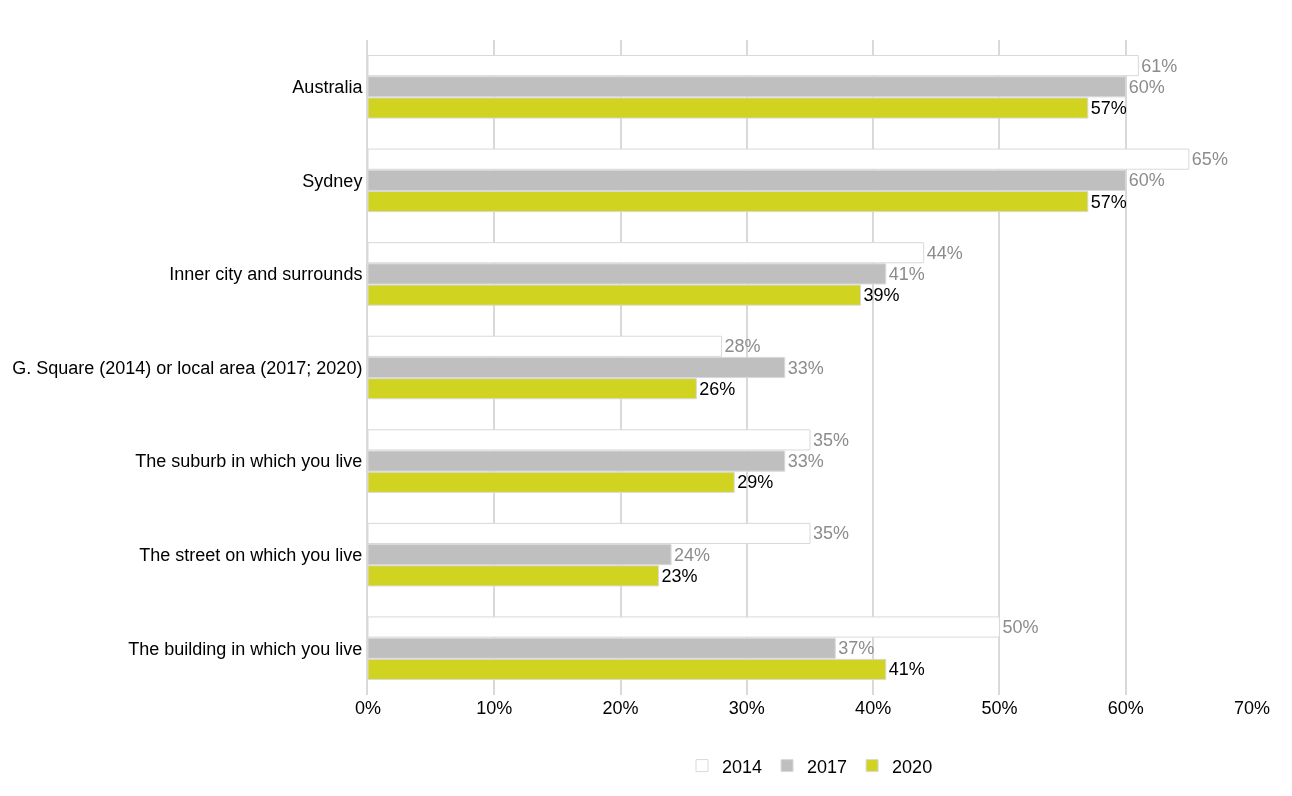  I want to click on y-tick-label: Australia, so click(328, 87).